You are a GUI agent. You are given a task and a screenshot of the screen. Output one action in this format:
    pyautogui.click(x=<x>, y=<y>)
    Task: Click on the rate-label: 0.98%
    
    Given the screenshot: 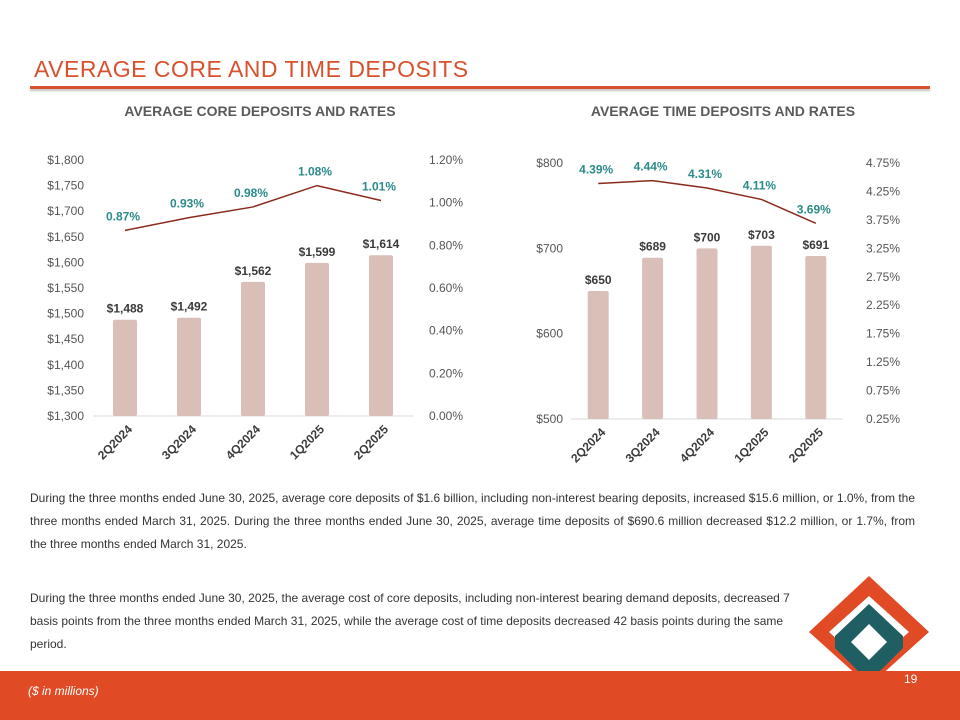 What is the action you would take?
    pyautogui.click(x=251, y=193)
    